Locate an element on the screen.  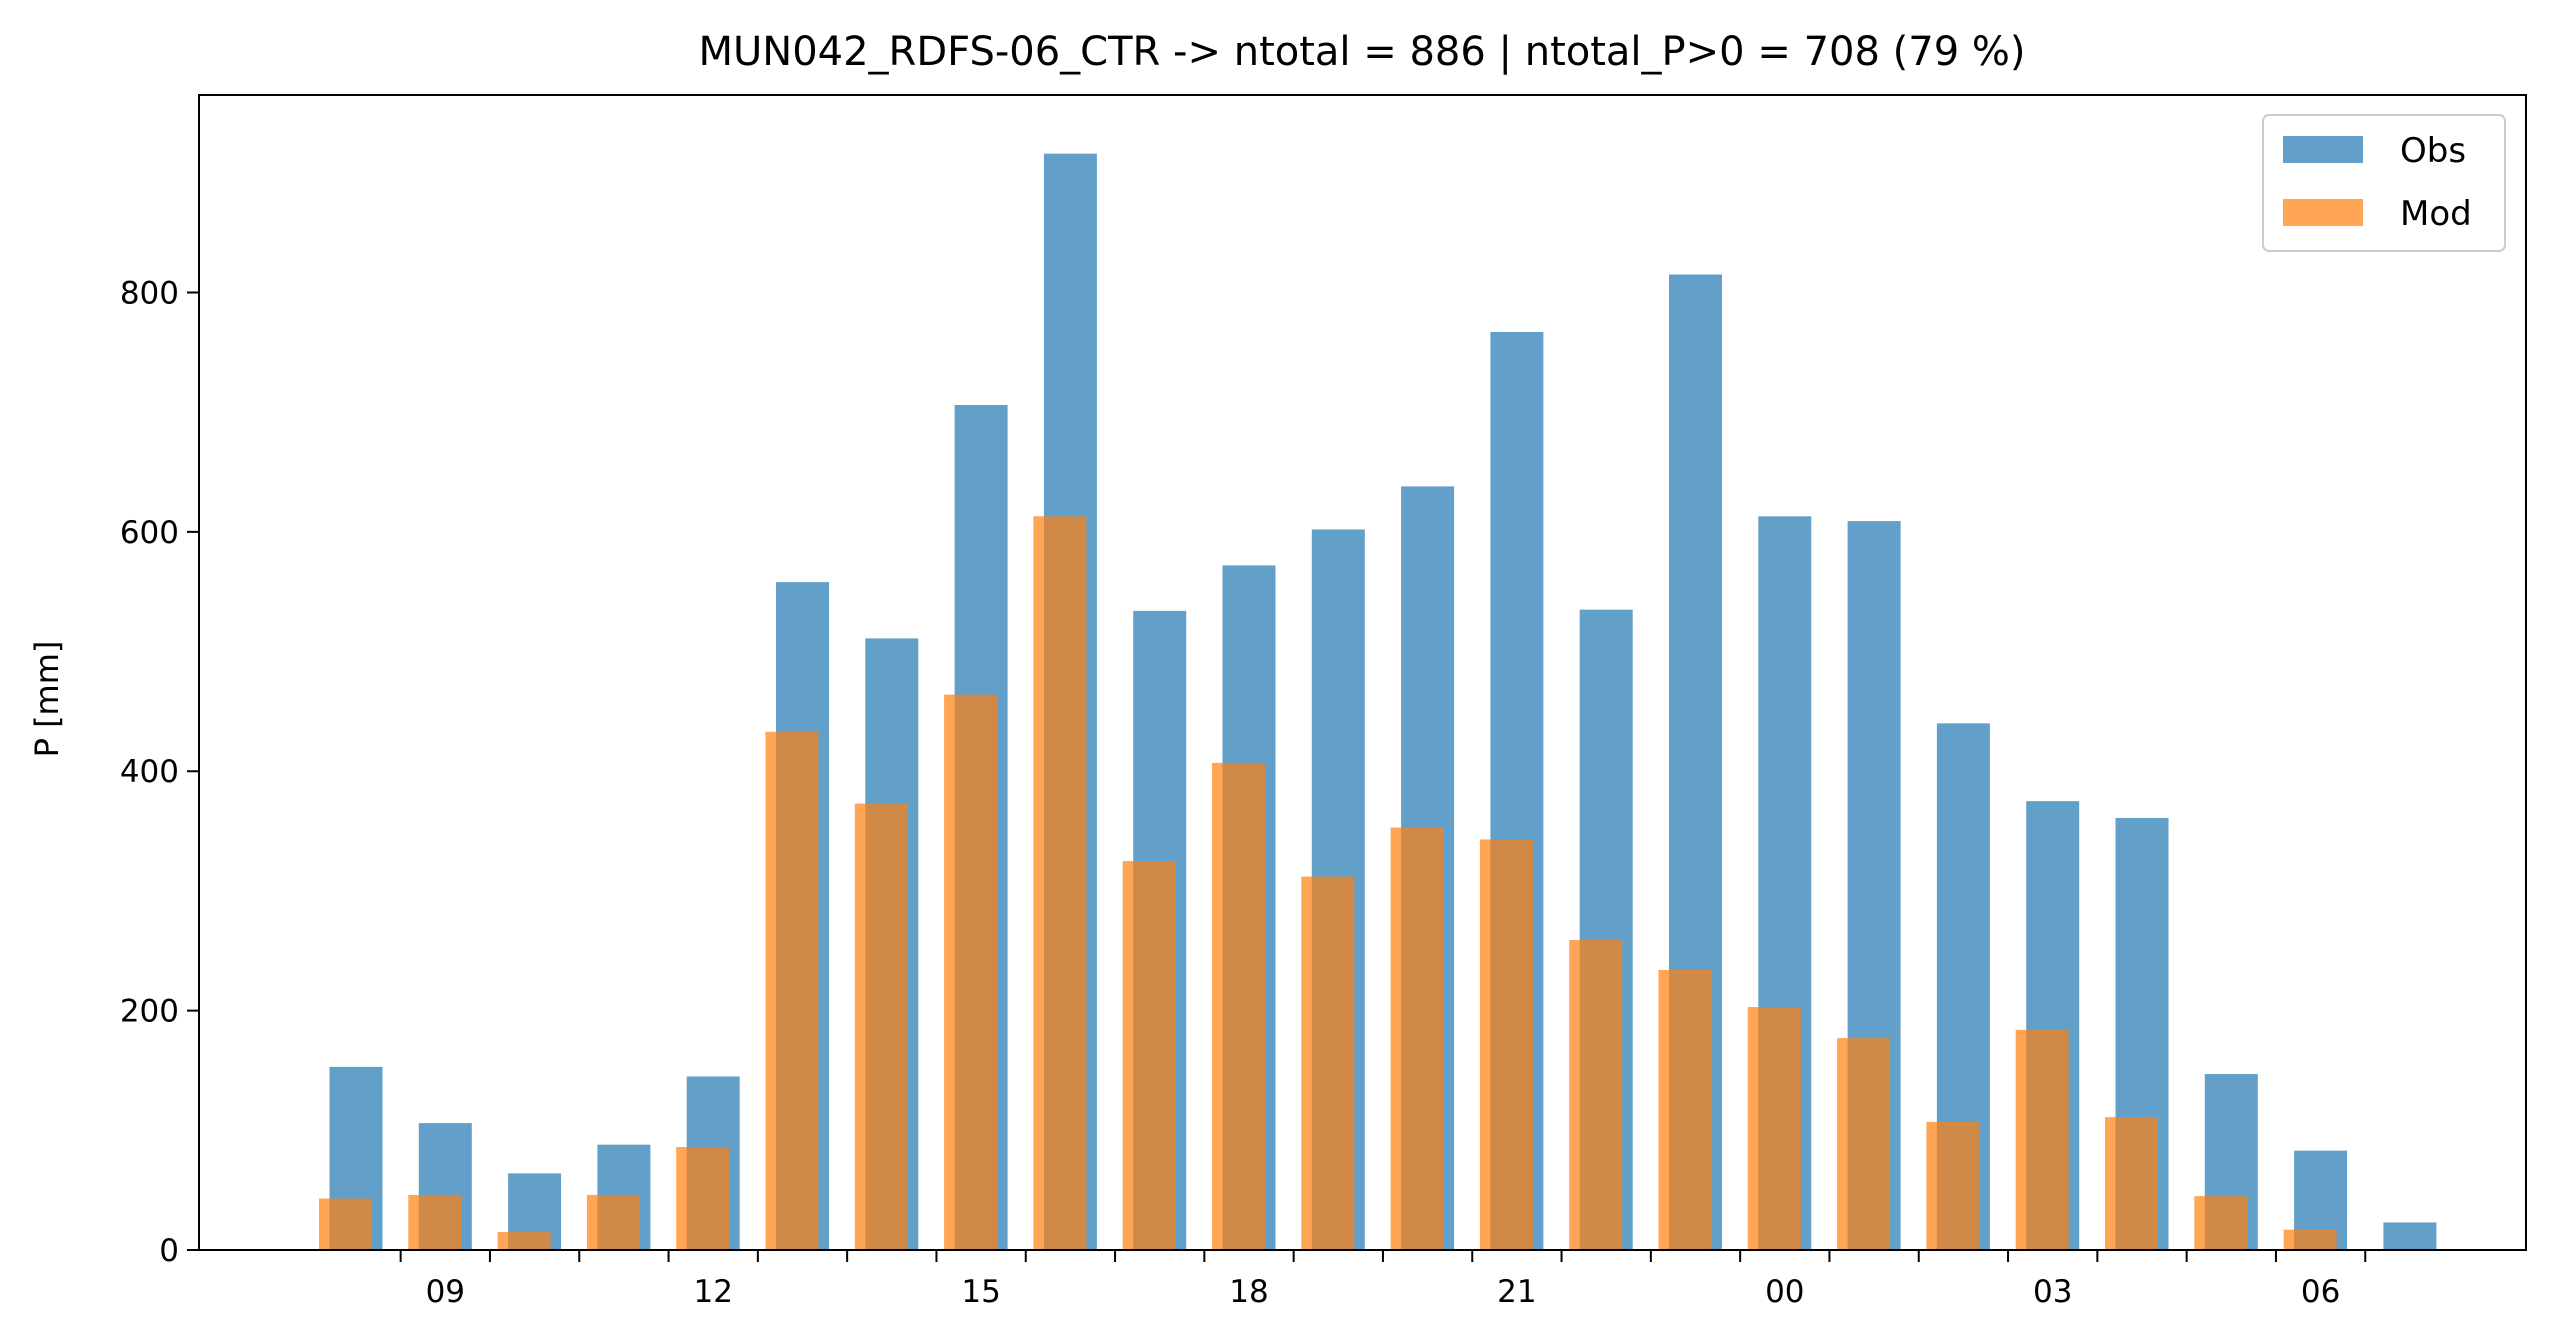
x-tick-label: 21 is located at coordinates (1516, 1292).